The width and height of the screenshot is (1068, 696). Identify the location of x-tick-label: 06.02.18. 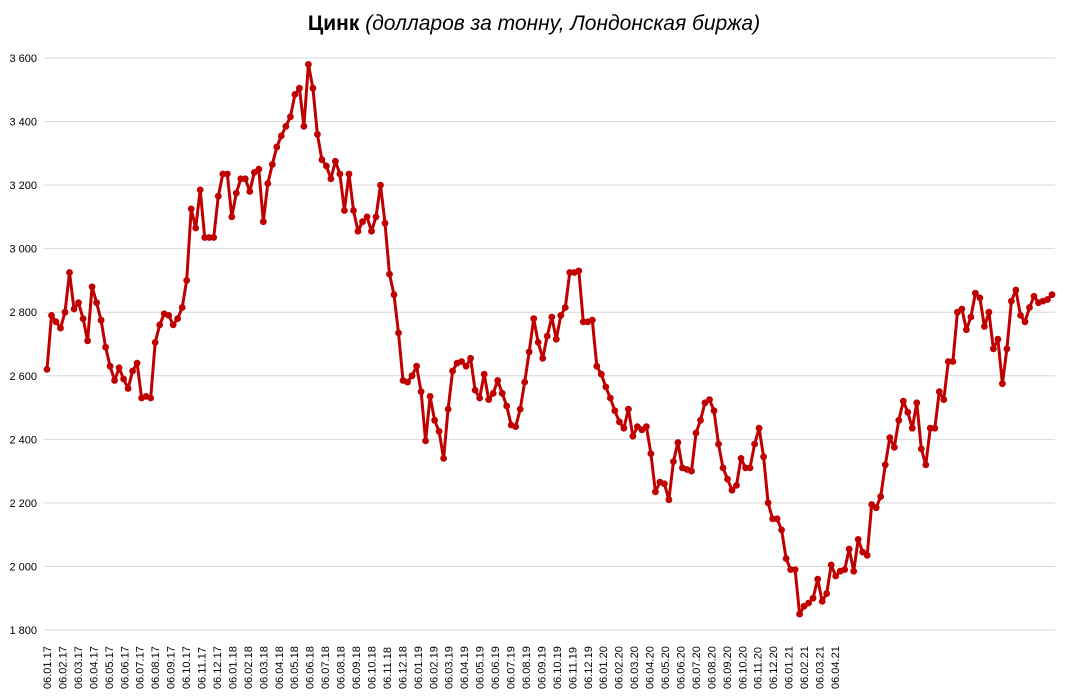
(249, 667).